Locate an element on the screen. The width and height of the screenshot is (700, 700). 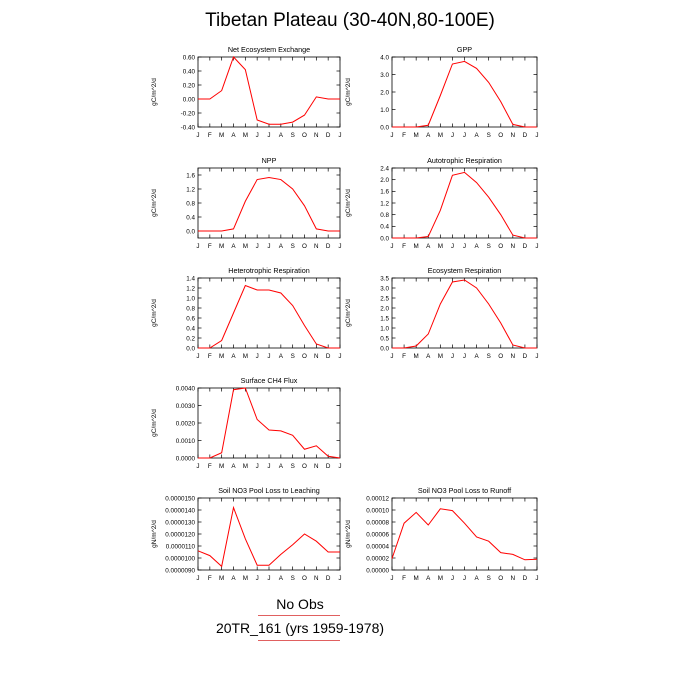
y-tick-label: 0.00000 is located at coordinates (377, 570).